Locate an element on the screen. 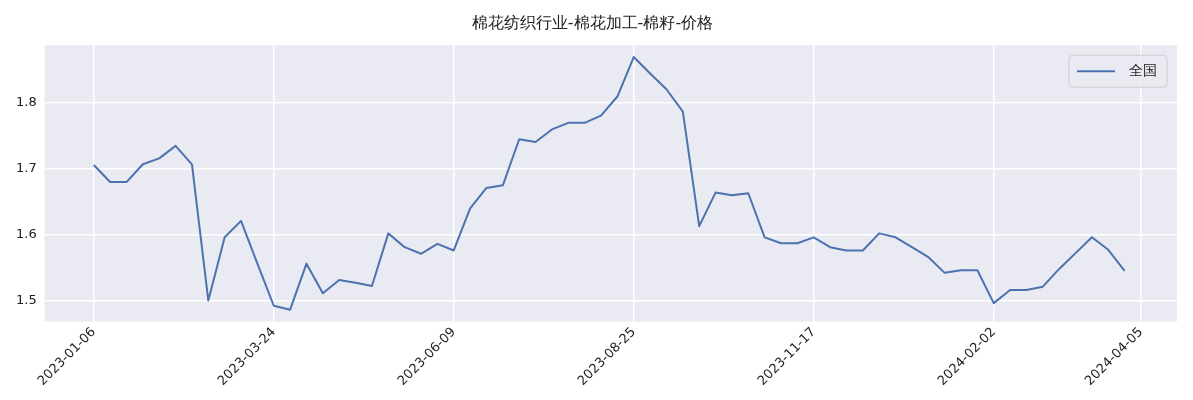  y-tick-label: 1.6 is located at coordinates (26, 234).